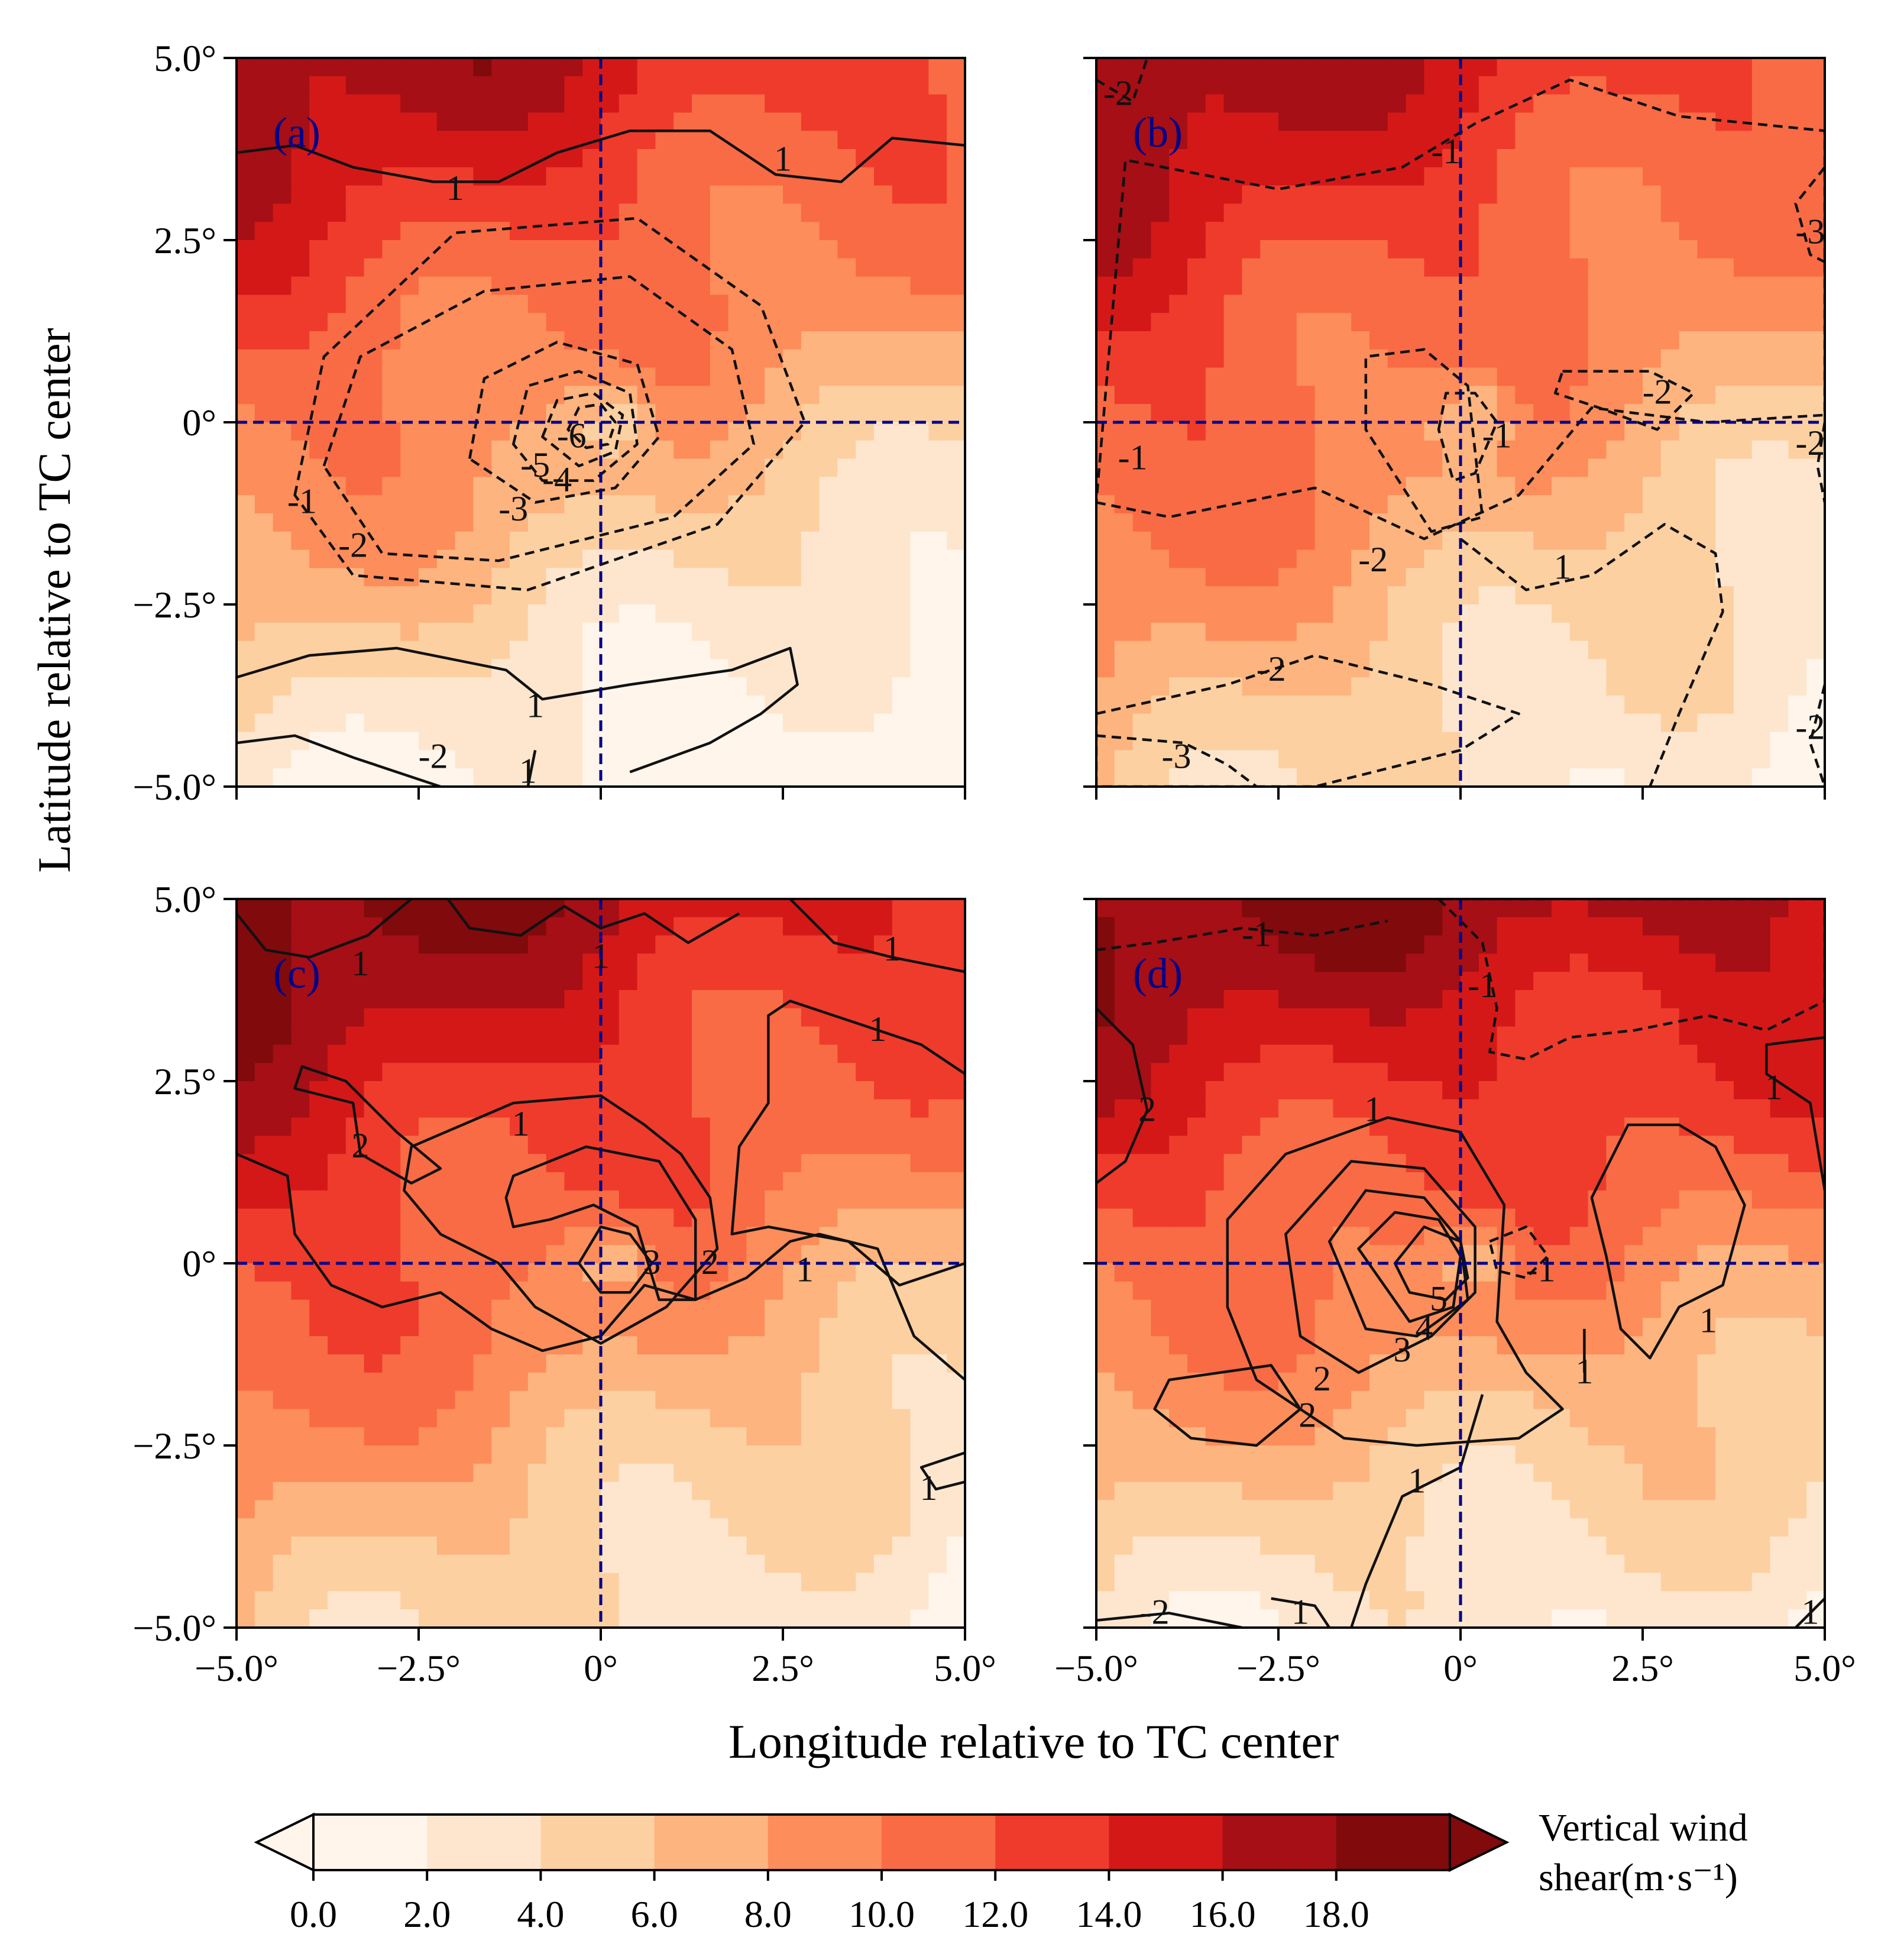 Image resolution: width=1878 pixels, height=1960 pixels. What do you see at coordinates (1460, 422) in the screenshot?
I see `shear-field` at bounding box center [1460, 422].